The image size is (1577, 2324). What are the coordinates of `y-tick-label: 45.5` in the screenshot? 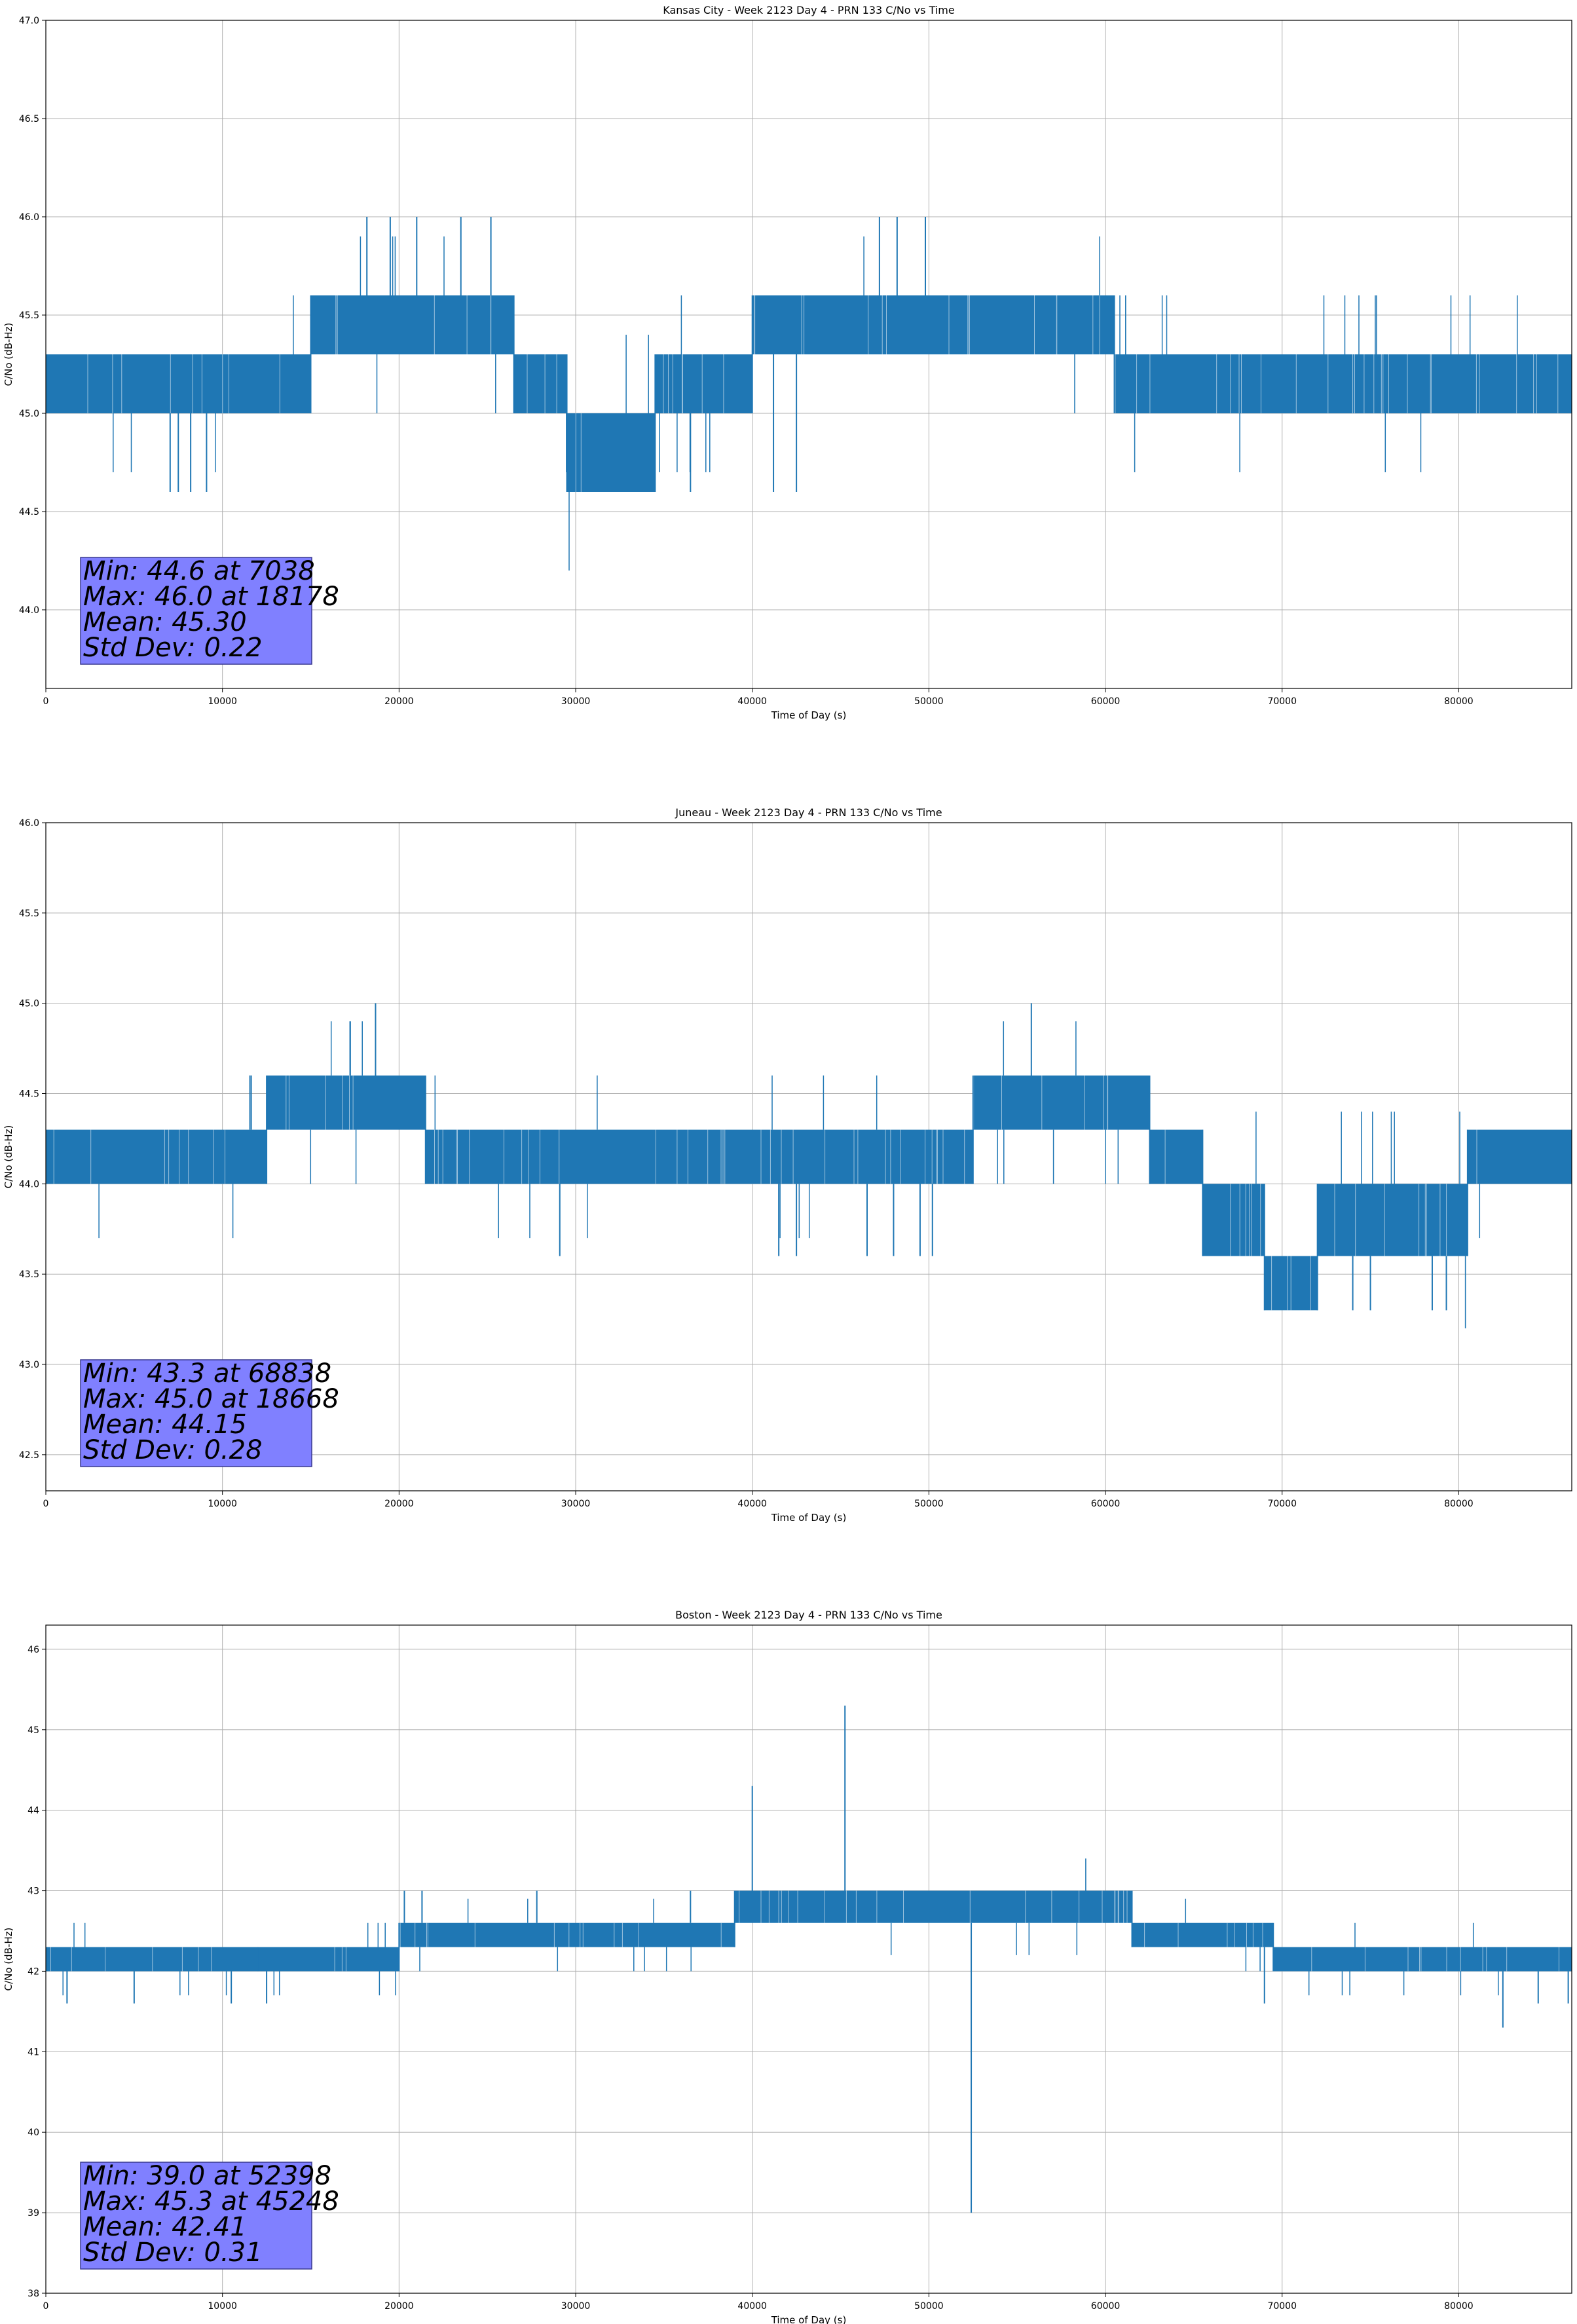 It's located at (29, 315).